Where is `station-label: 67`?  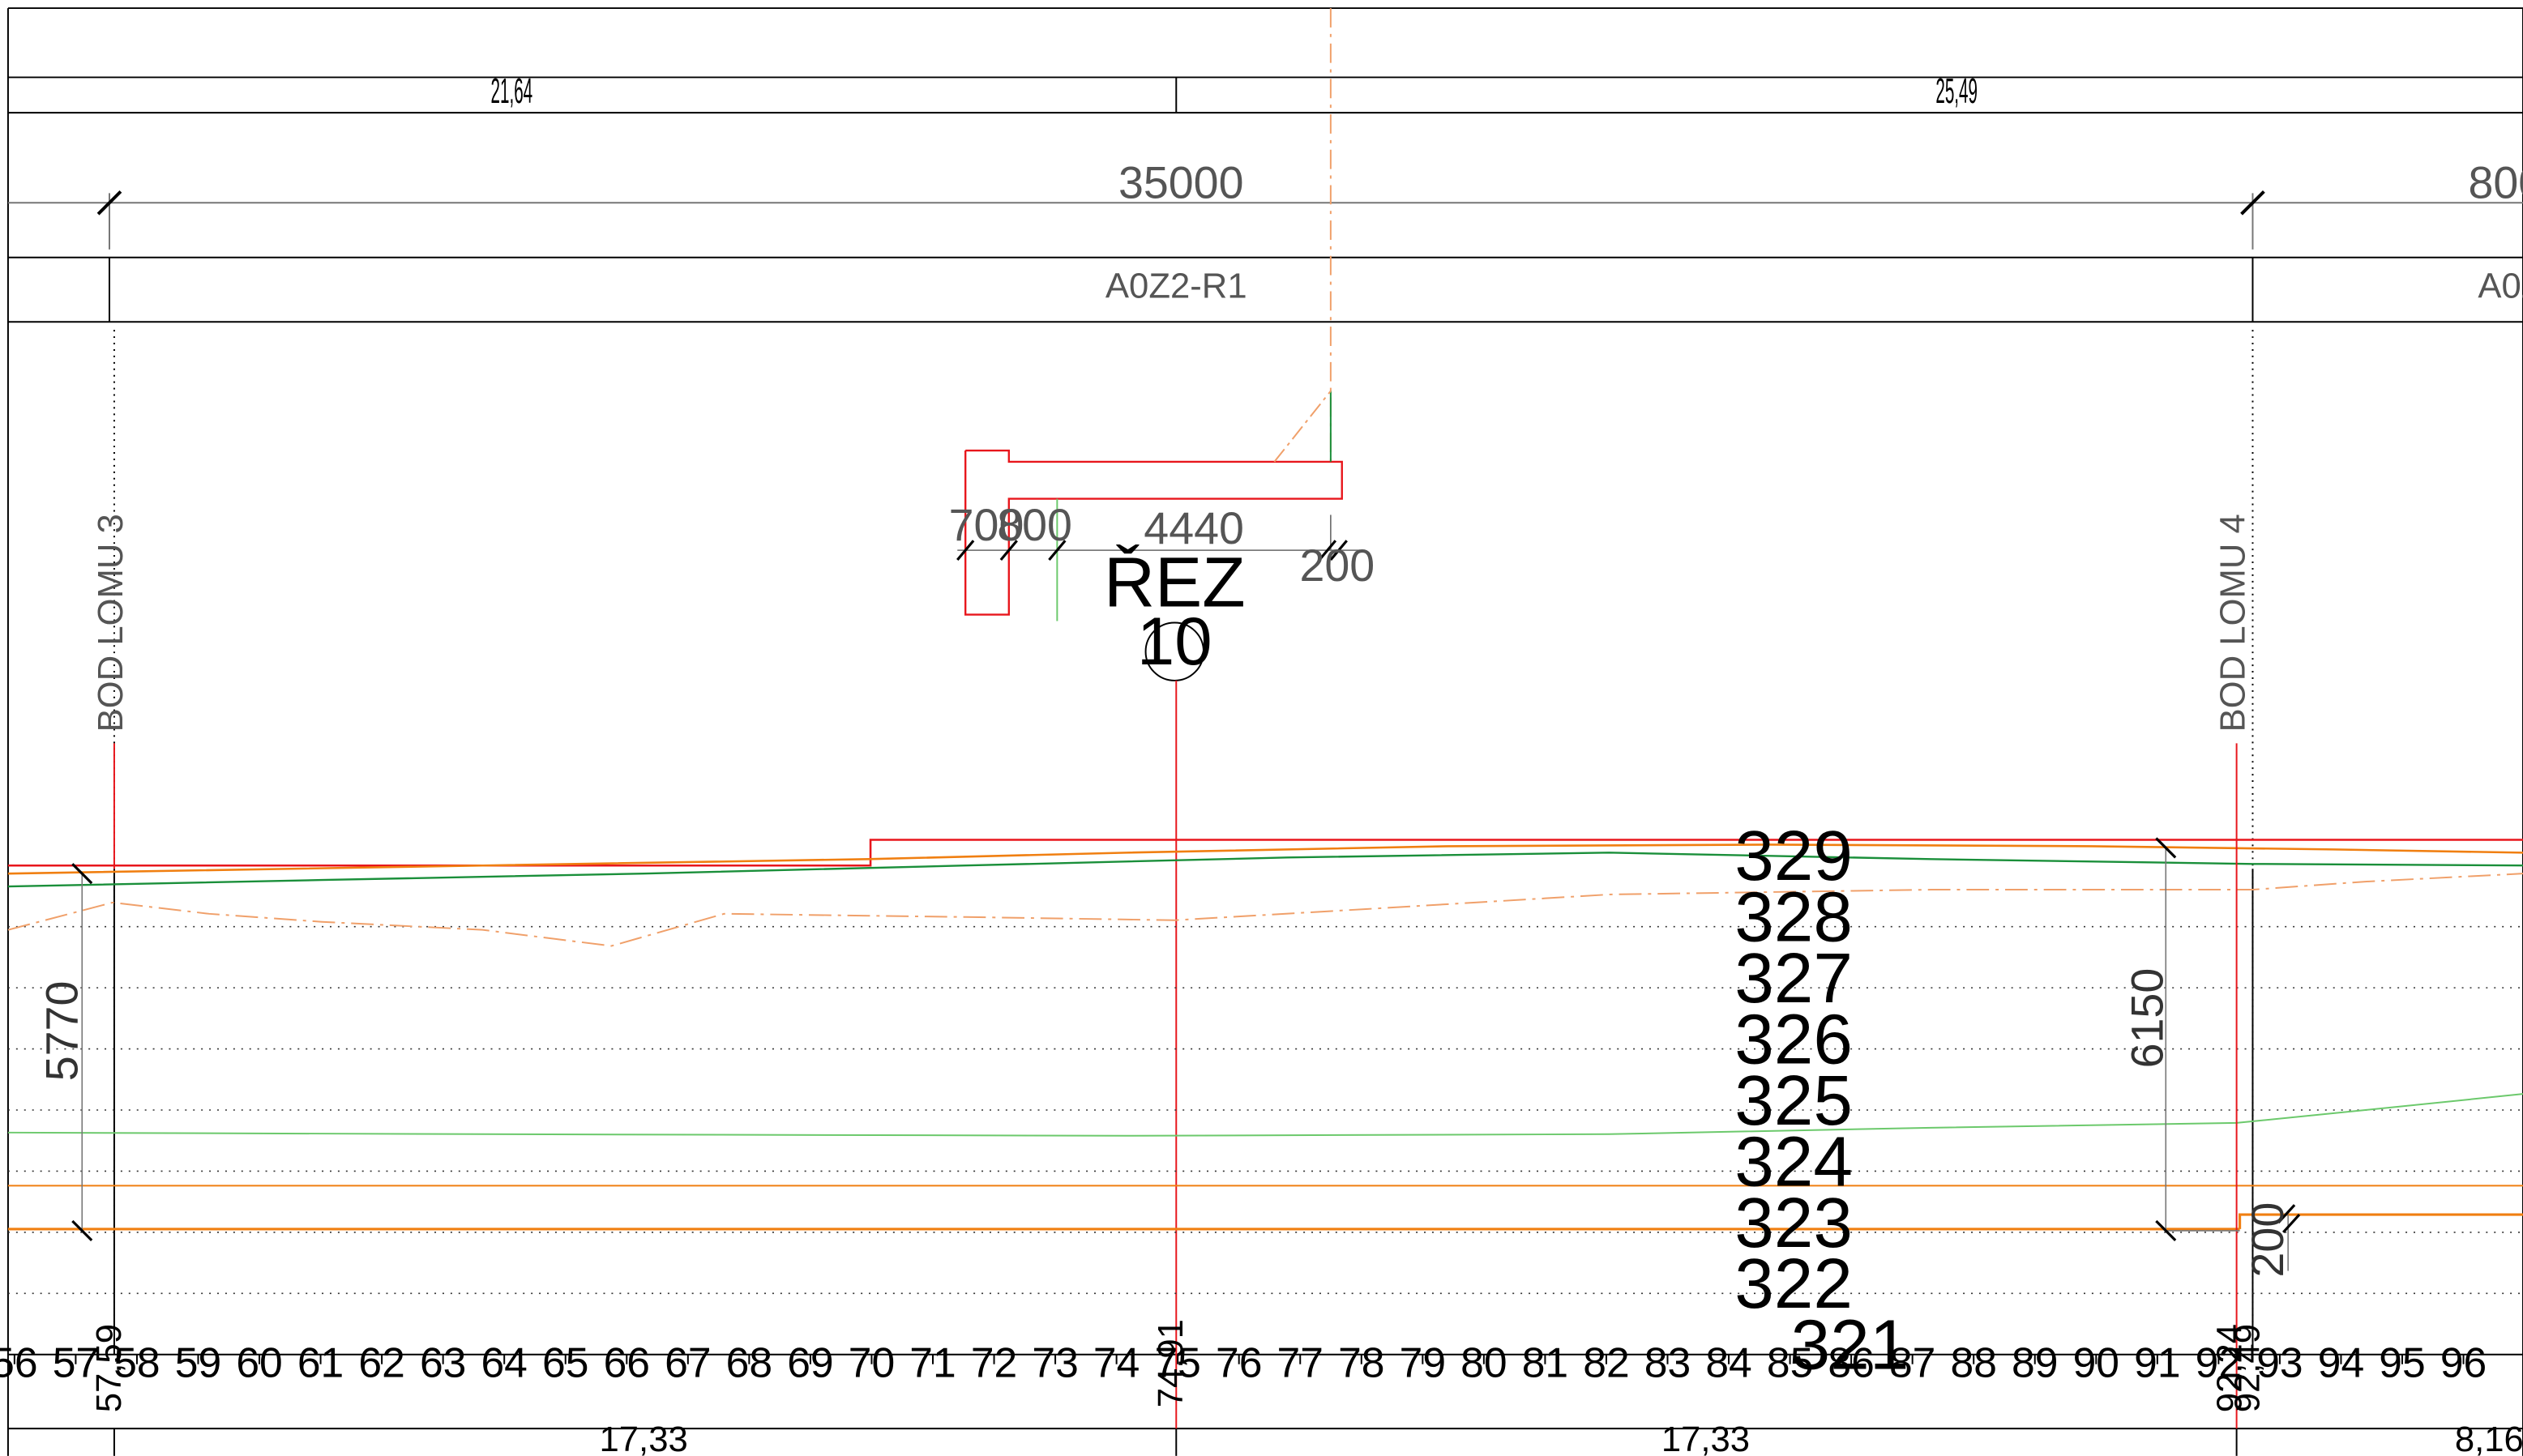 station-label: 67 is located at coordinates (688, 1363).